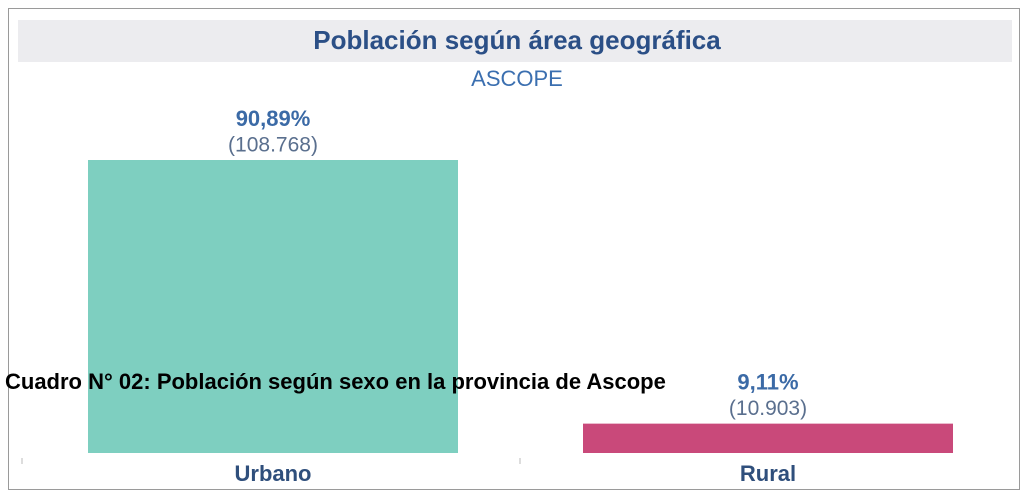 The width and height of the screenshot is (1029, 490). I want to click on count-label: (108.768), so click(273, 145).